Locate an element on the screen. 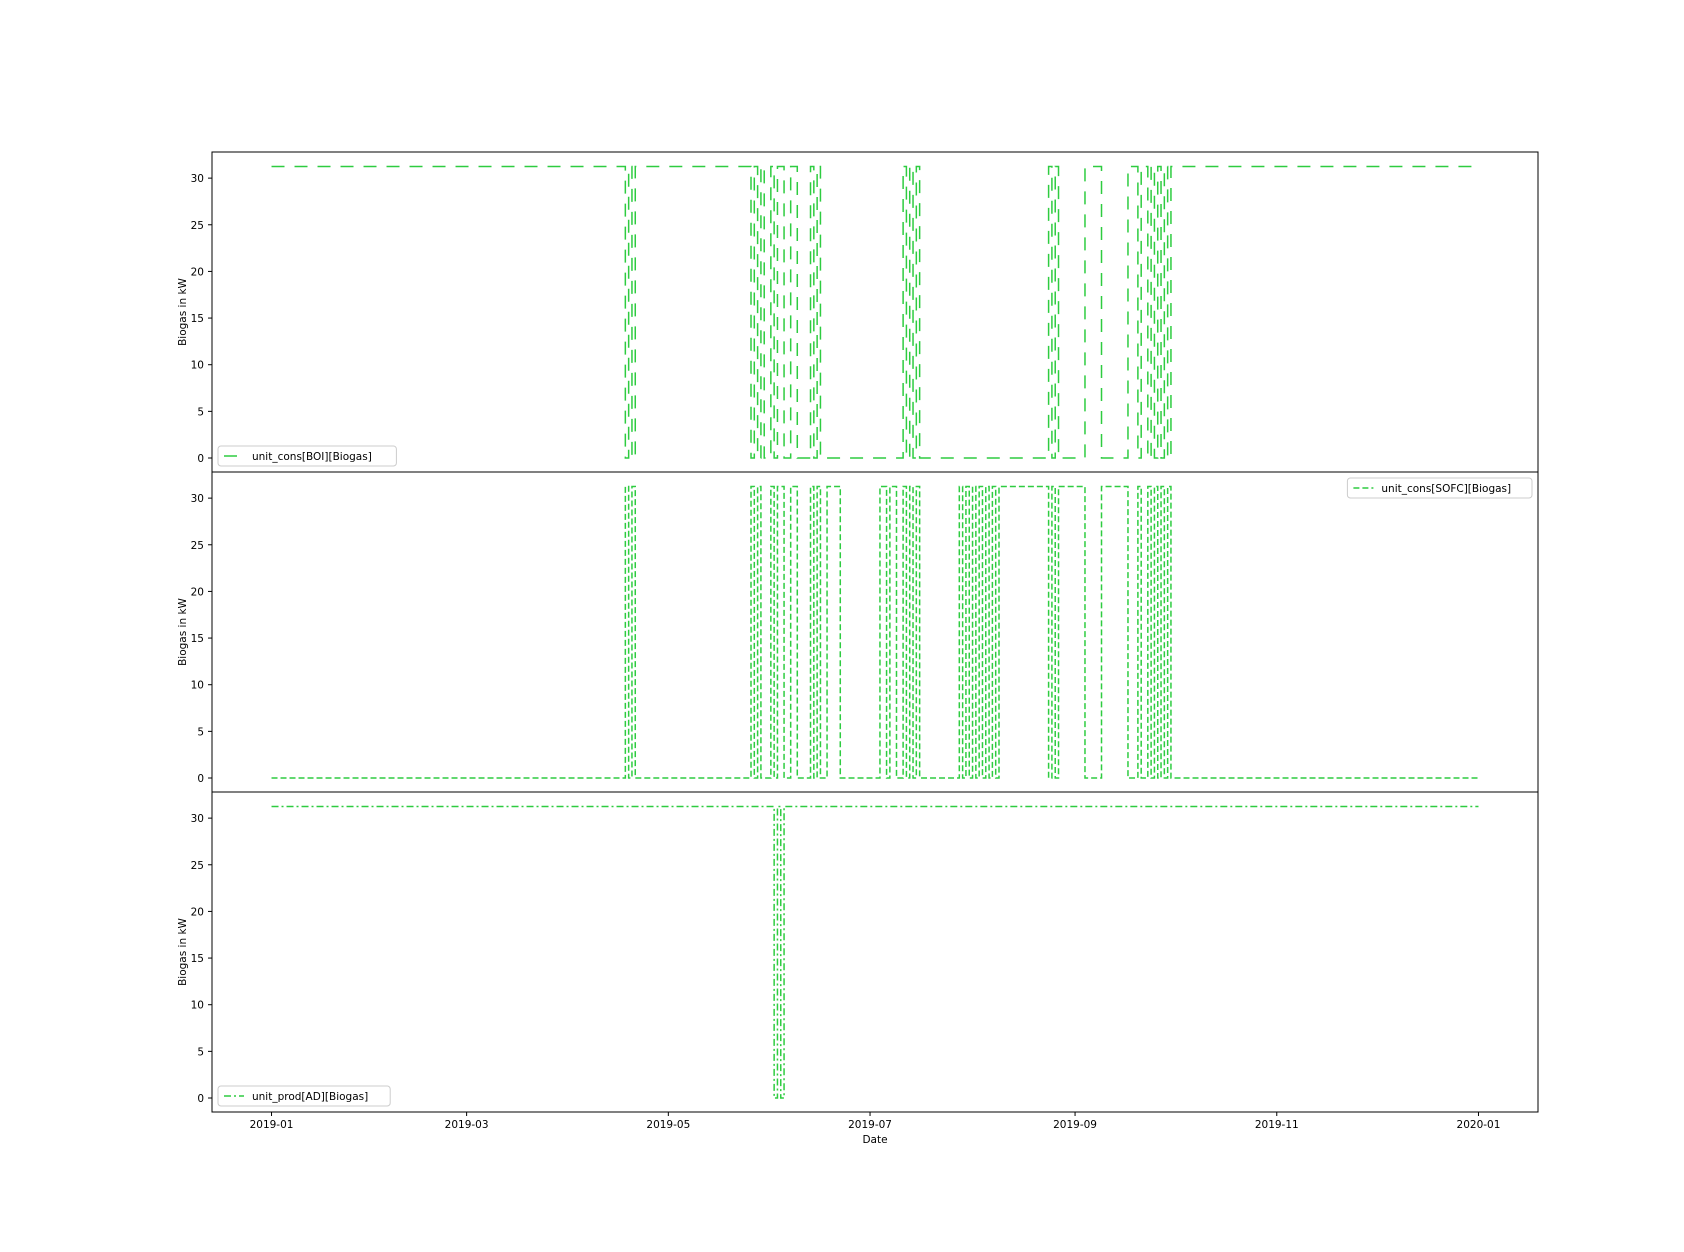 This screenshot has height=1252, width=1684. legend: unit_prod[AD][Biogas] is located at coordinates (304, 1096).